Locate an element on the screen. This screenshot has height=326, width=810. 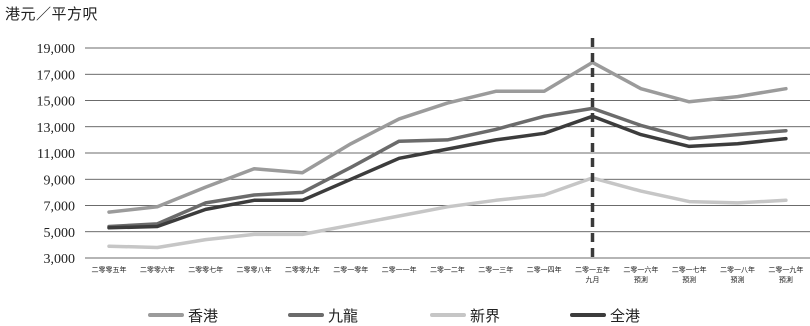
legend-label: 新界 is located at coordinates (485, 316).